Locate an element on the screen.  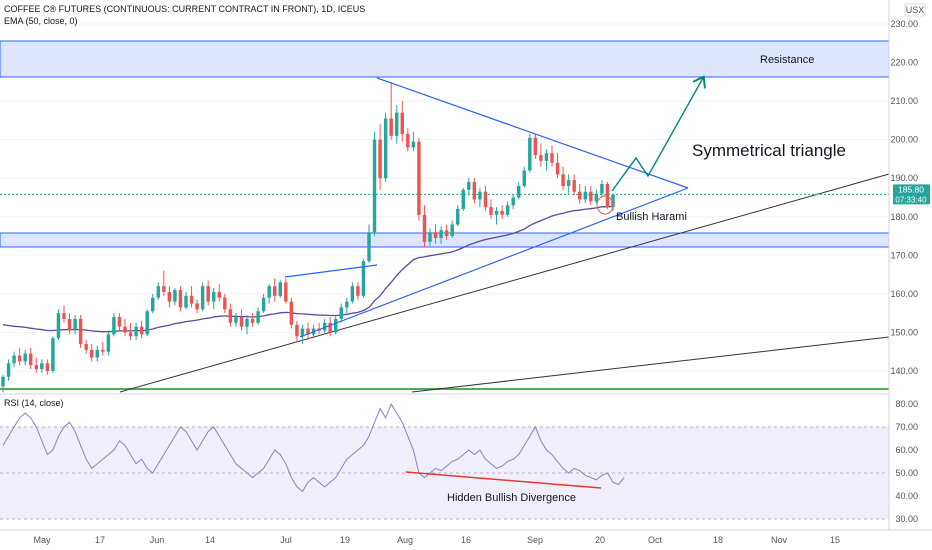
bullish-harami-marker is located at coordinates (605, 205).